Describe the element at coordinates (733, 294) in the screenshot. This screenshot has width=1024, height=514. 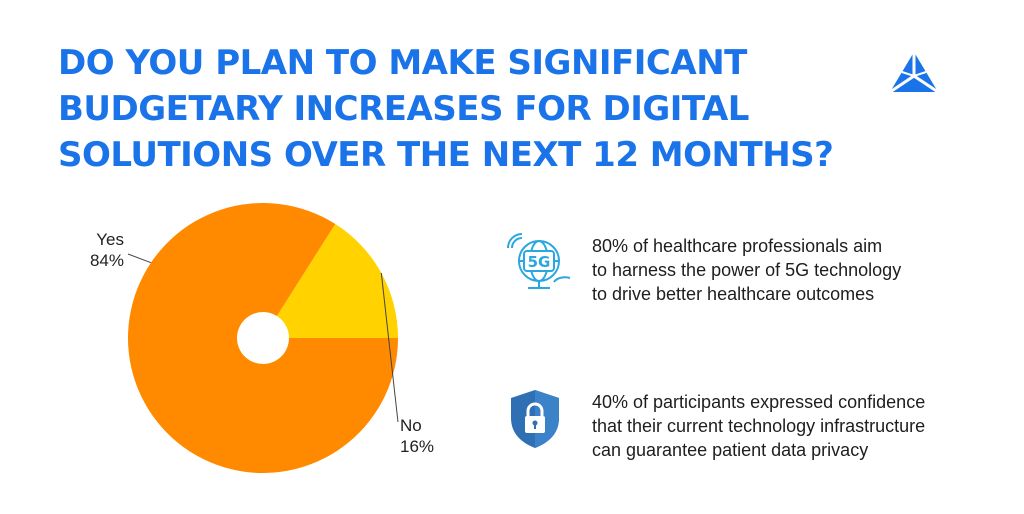
I see `stat-line: to drive better healthcare outcomes` at that location.